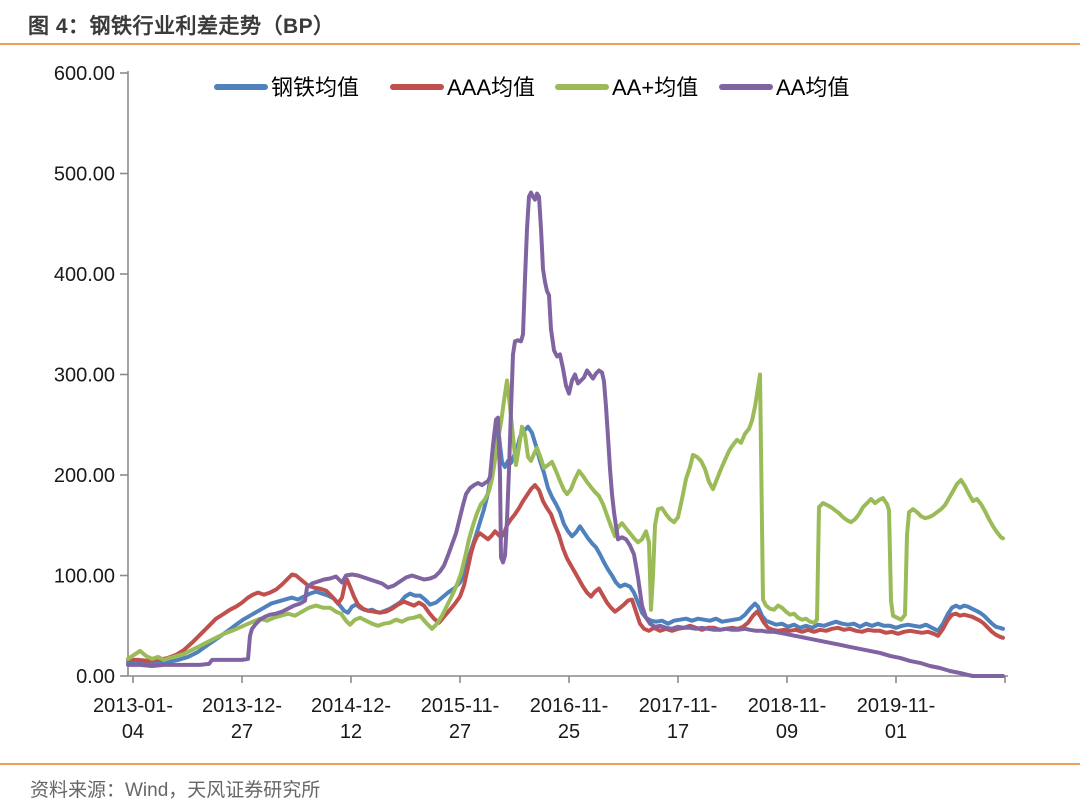 The width and height of the screenshot is (1080, 810). Describe the element at coordinates (351, 719) in the screenshot. I see `x-tick-label: 2014-12-12` at that location.